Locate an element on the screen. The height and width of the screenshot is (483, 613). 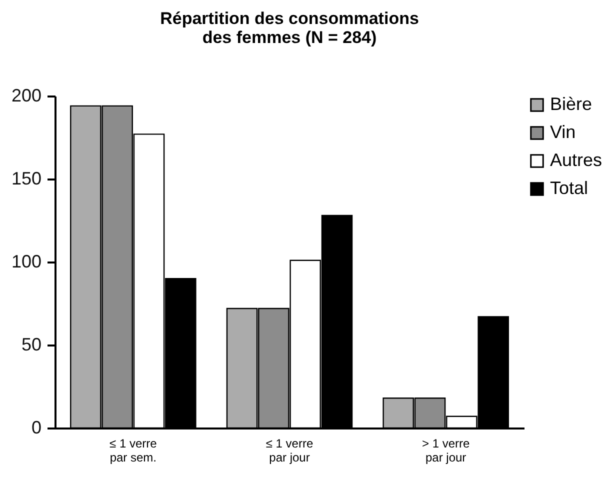
y-tick-label: 100 is located at coordinates (26, 262).